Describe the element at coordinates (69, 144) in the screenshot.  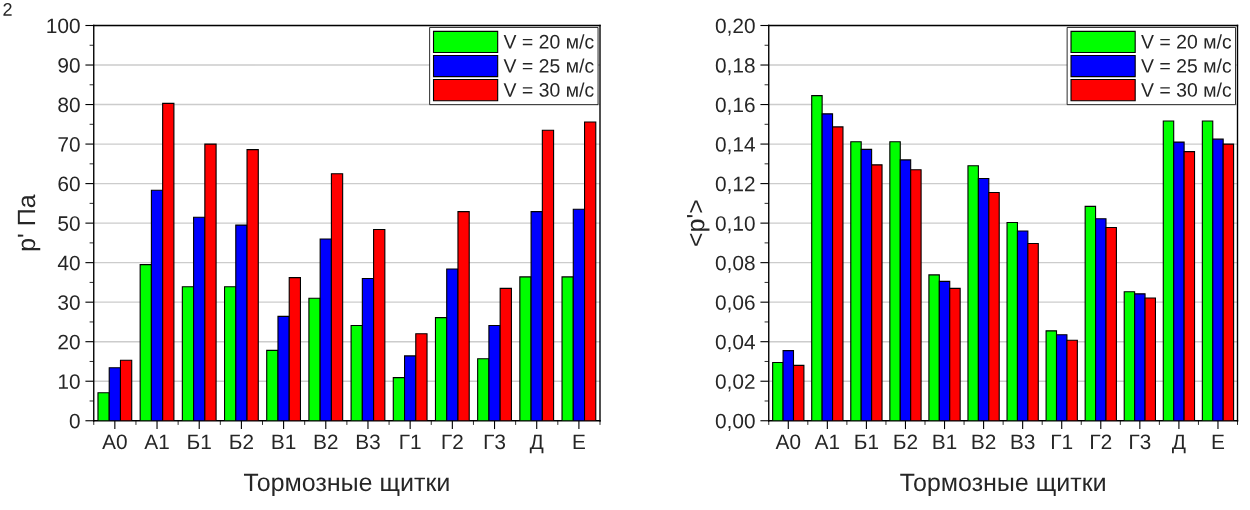
I see `y-tick-label: 70` at that location.